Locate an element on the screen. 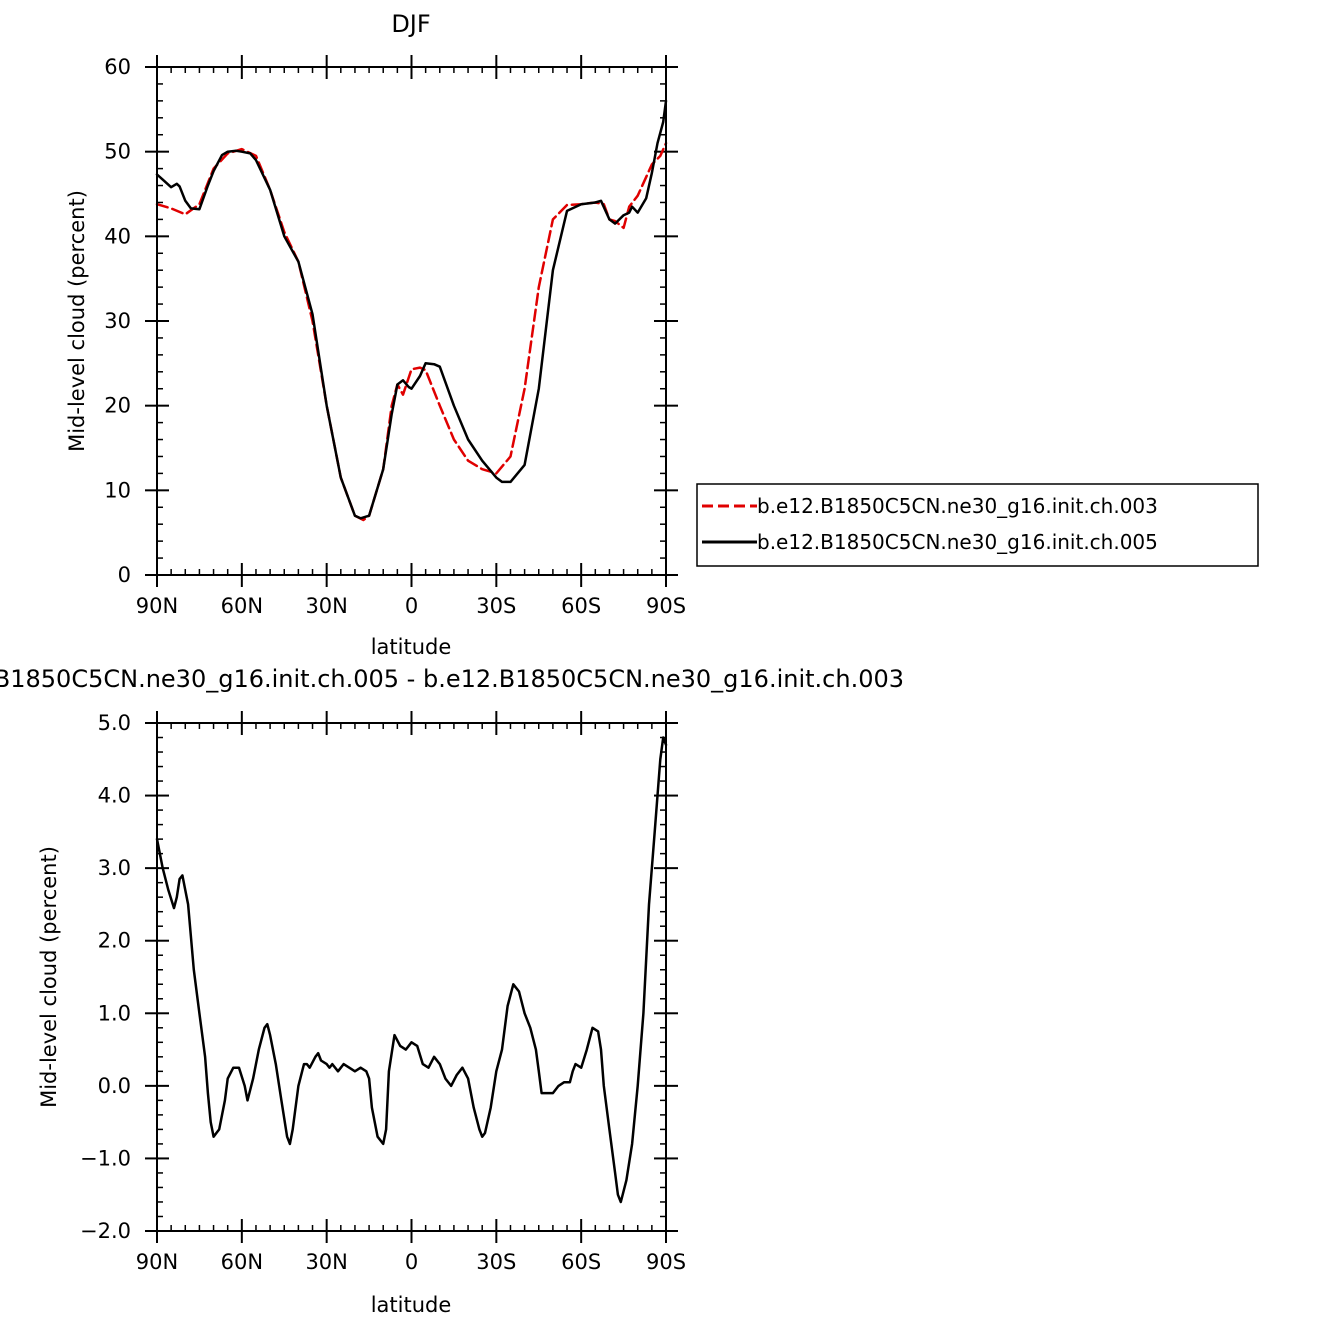 This screenshot has height=1325, width=1322. y-tick-label: −2.0 is located at coordinates (105, 1231).